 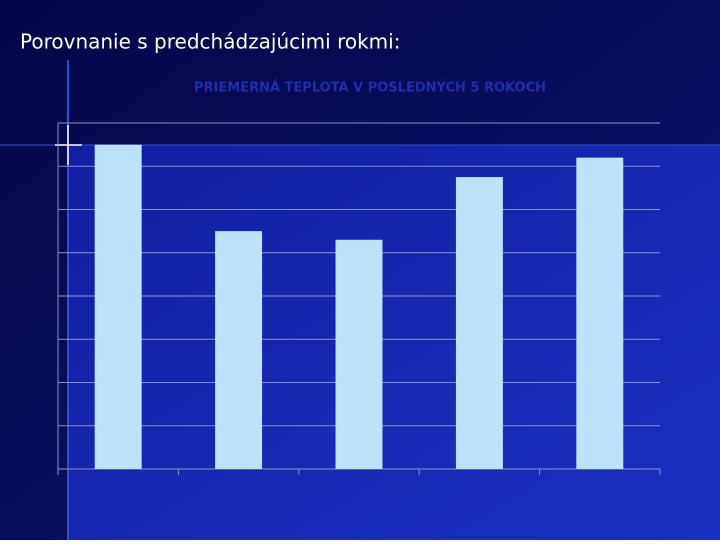 I want to click on slide-title: Porovnanie s predchádzajúcimi rokmi:, so click(x=210, y=42).